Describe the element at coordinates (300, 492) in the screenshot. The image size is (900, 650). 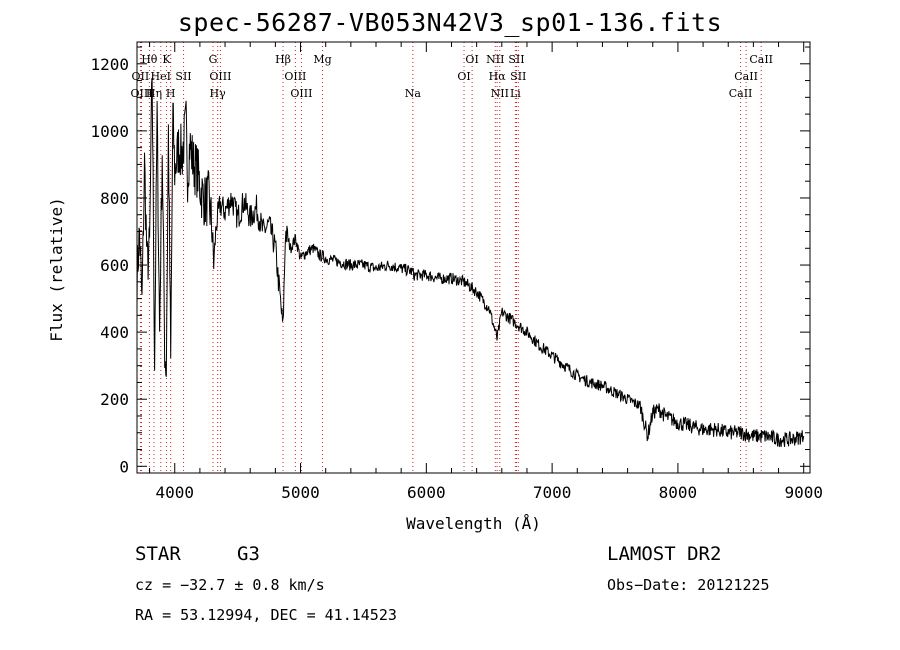
I see `x-tick-label: 5000` at that location.